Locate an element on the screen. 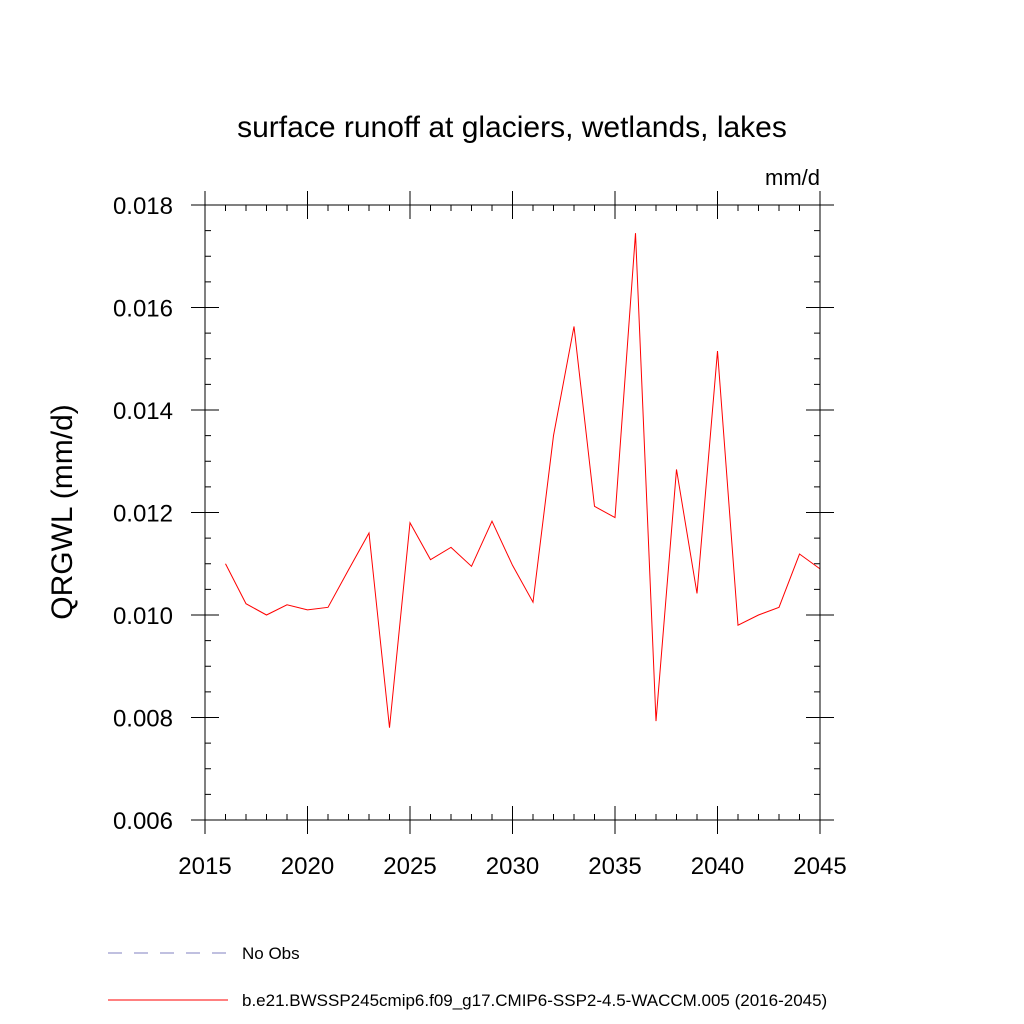 This screenshot has width=1024, height=1024. legend-no-obs-label: No Obs is located at coordinates (271, 953).